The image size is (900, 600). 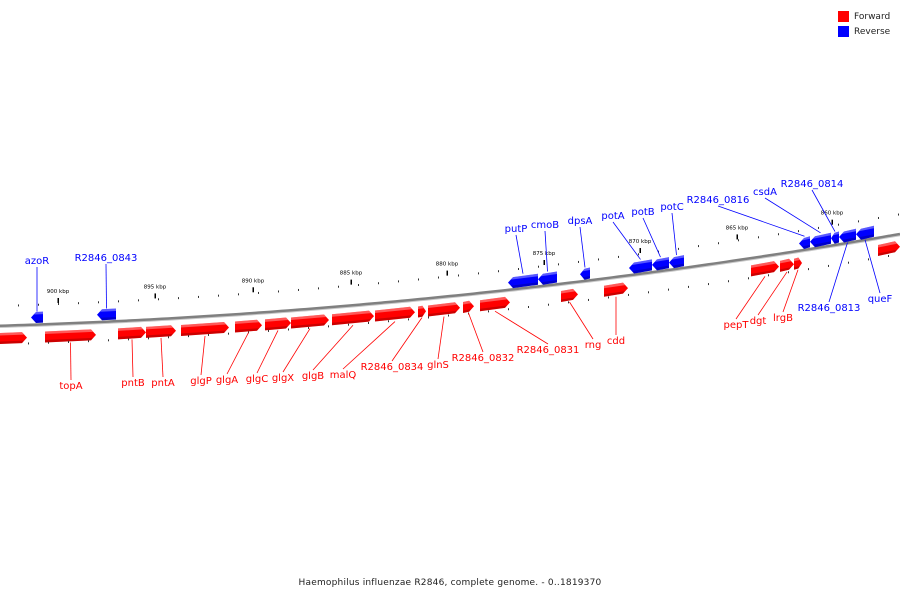 What do you see at coordinates (308, 326) in the screenshot?
I see `forward-gene-glgx-shade` at bounding box center [308, 326].